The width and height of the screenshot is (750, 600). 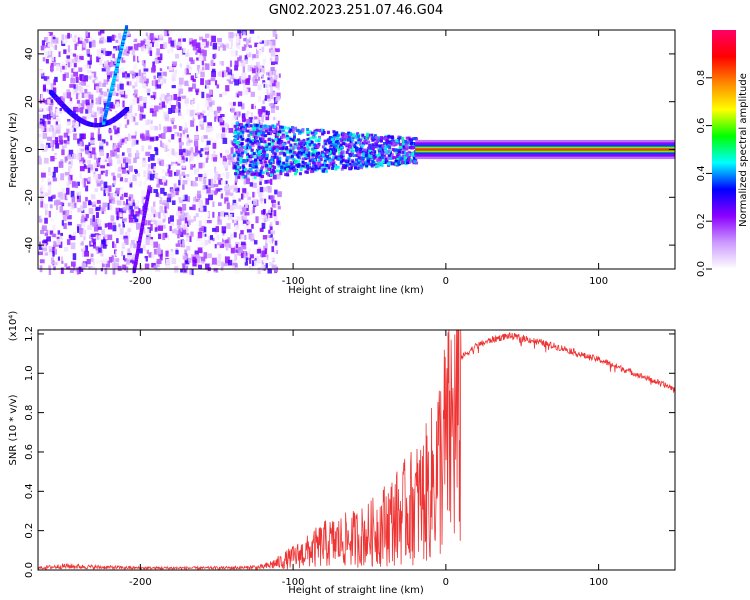 What do you see at coordinates (446, 582) in the screenshot?
I see `x-tick-label: 0` at bounding box center [446, 582].